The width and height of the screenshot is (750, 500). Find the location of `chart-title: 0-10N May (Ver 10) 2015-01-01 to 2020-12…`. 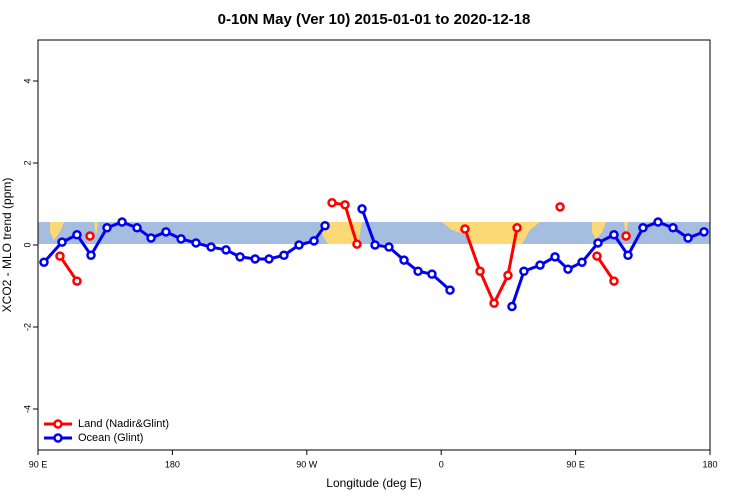

chart-title: 0-10N May (Ver 10) 2015-01-01 to 2020-12… is located at coordinates (374, 19).